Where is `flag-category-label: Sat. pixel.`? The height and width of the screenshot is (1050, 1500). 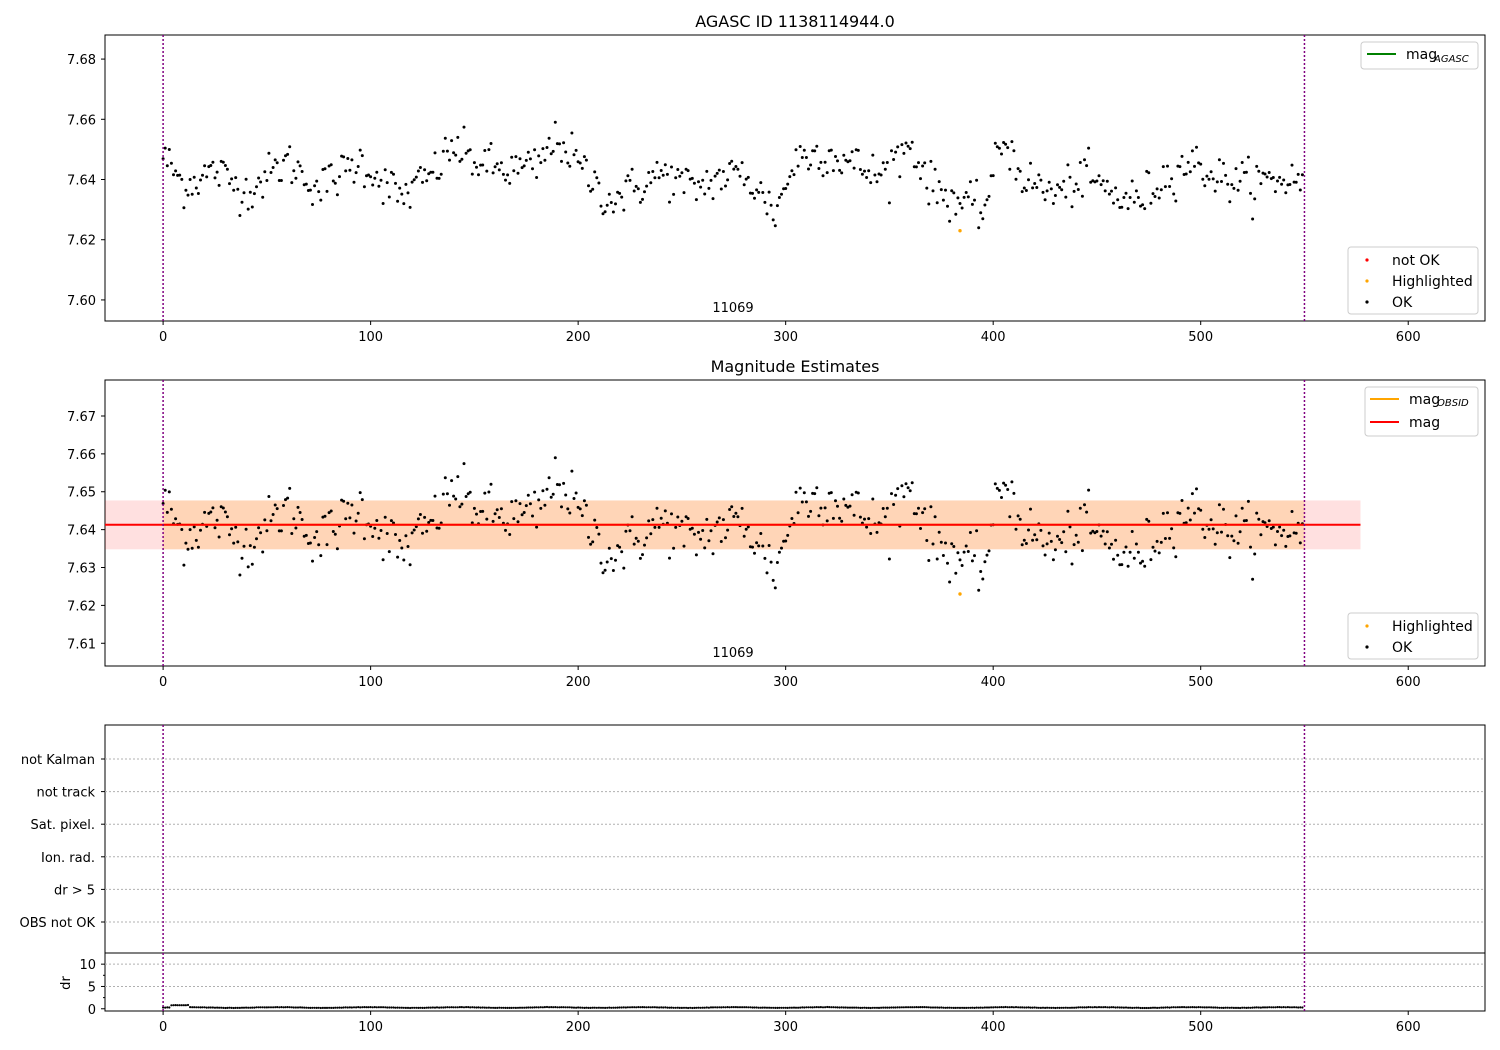
flag-category-label: Sat. pixel. is located at coordinates (63, 825).